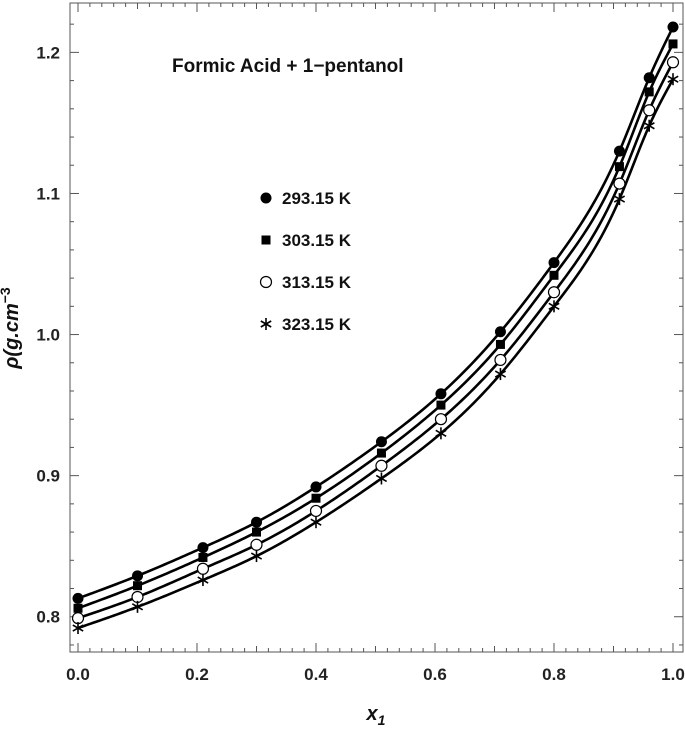 The width and height of the screenshot is (685, 734). I want to click on legend-item: 293.15 K, so click(306, 198).